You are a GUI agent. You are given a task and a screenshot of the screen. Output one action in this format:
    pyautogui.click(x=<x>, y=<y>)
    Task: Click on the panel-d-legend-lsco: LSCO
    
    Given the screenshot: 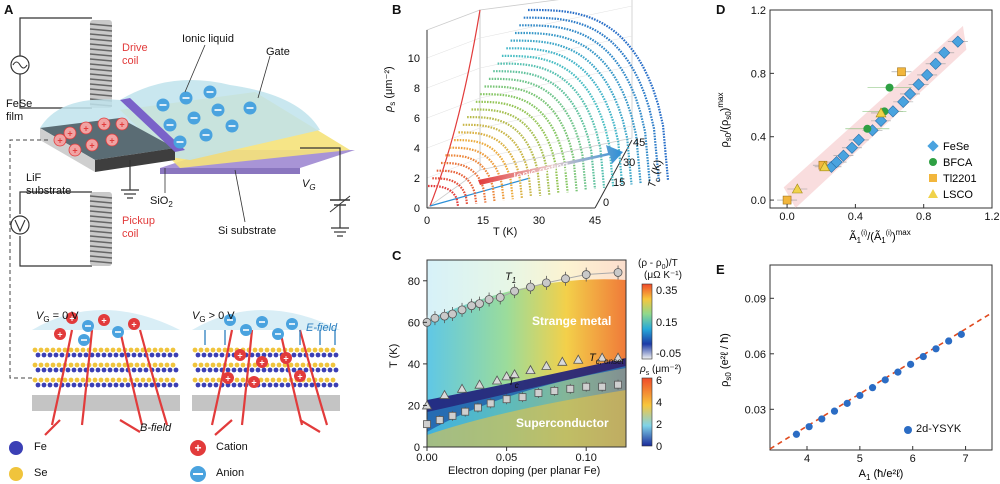 What is the action you would take?
    pyautogui.click(x=958, y=195)
    